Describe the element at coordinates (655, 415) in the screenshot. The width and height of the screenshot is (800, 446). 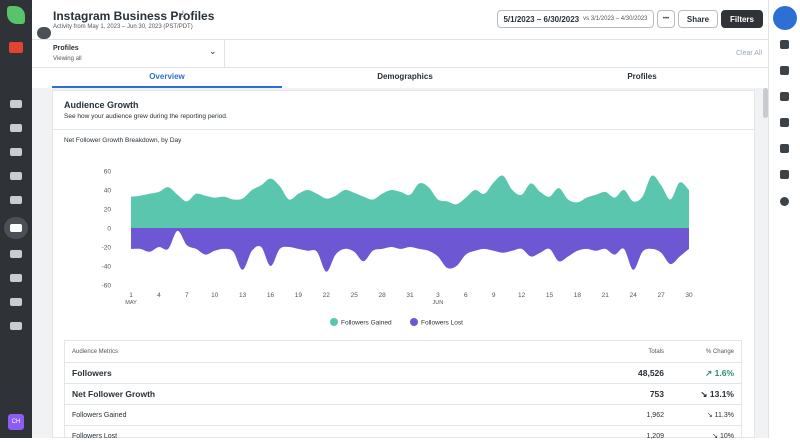
I see `table-cell: 1,962` at that location.